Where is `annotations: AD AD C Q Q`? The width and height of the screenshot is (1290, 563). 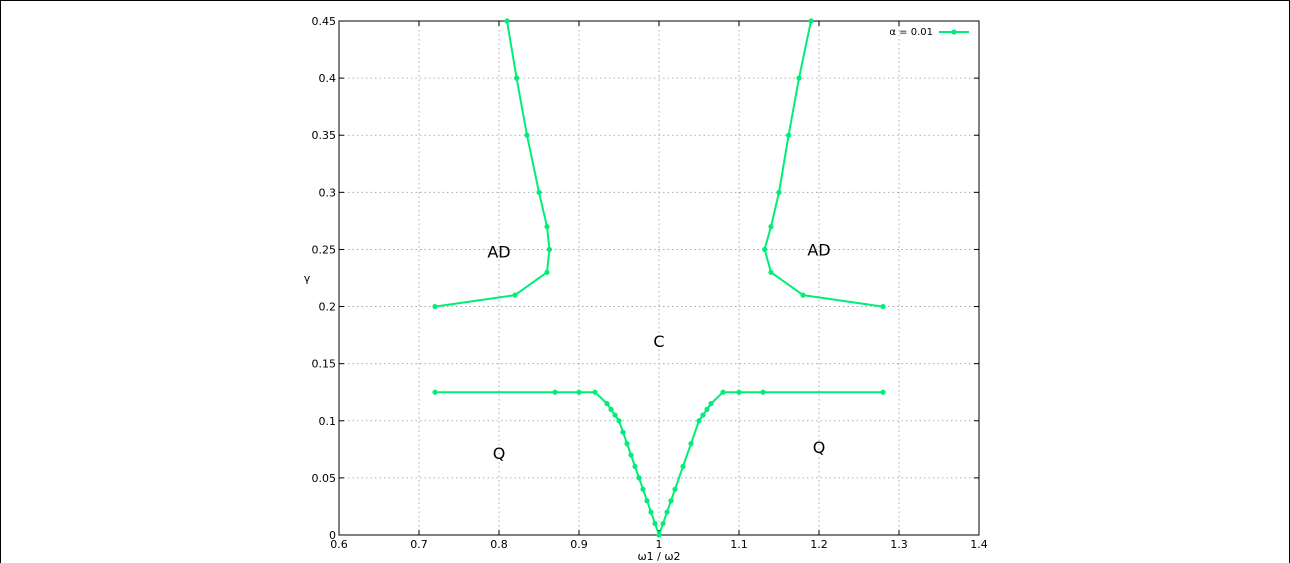 annotations: AD AD C Q Q is located at coordinates (658, 351).